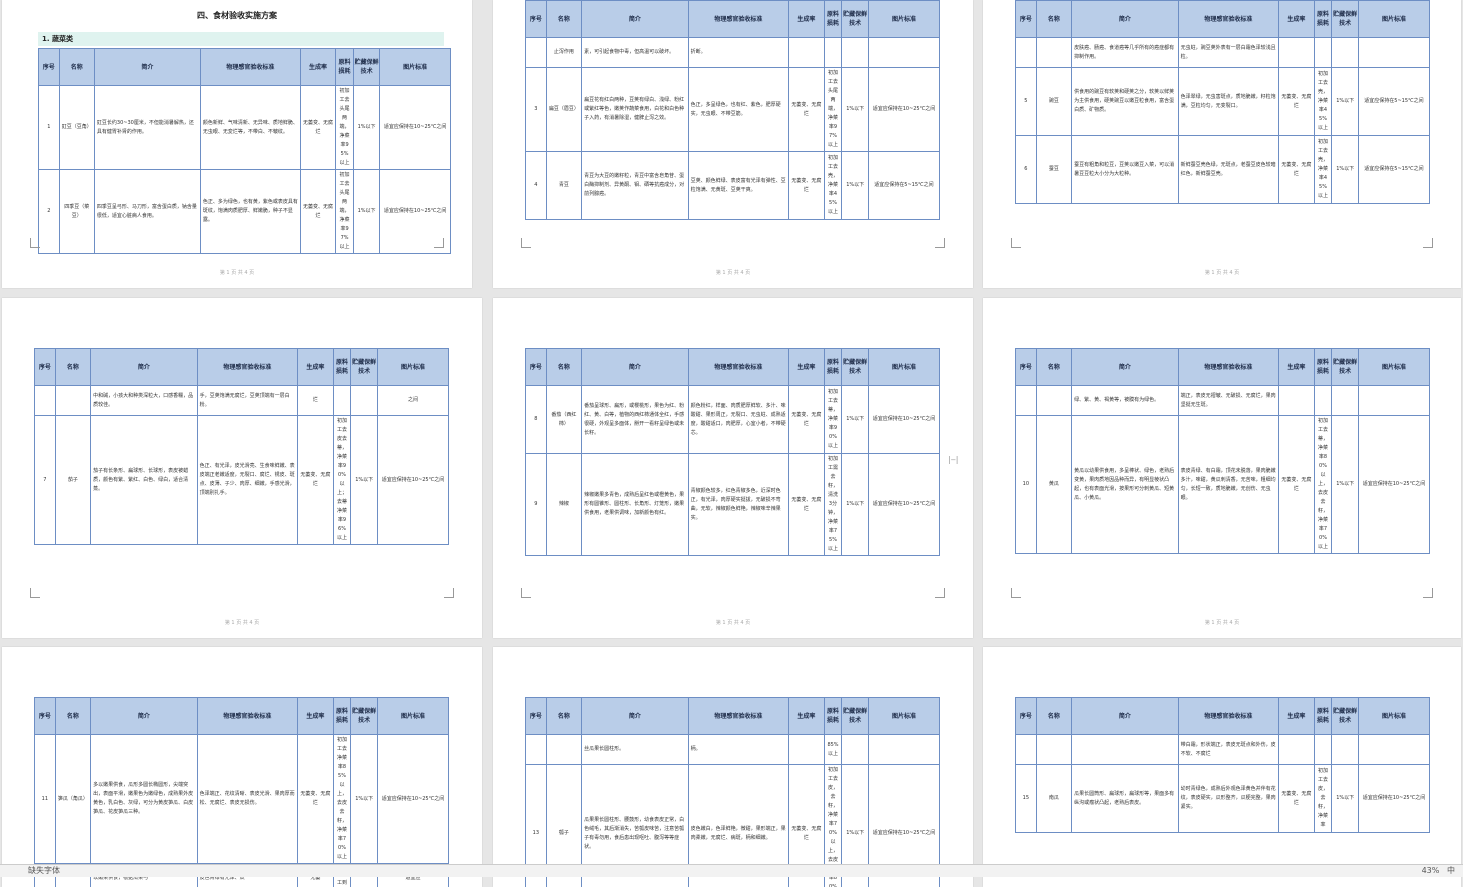 The image size is (1463, 887). I want to click on cell-yield: 初加工去净菜率85%以上，去皮去籽，净菜率70%以上, so click(342, 799).